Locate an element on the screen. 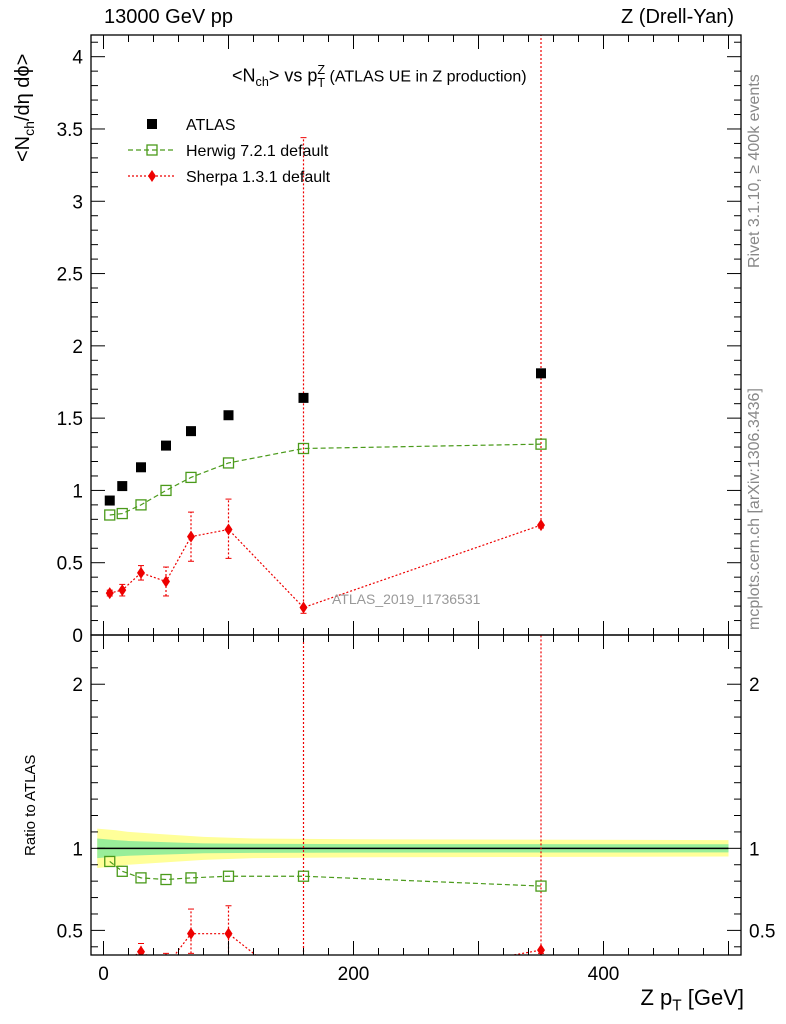  legend-atlas-marker is located at coordinates (152, 124).